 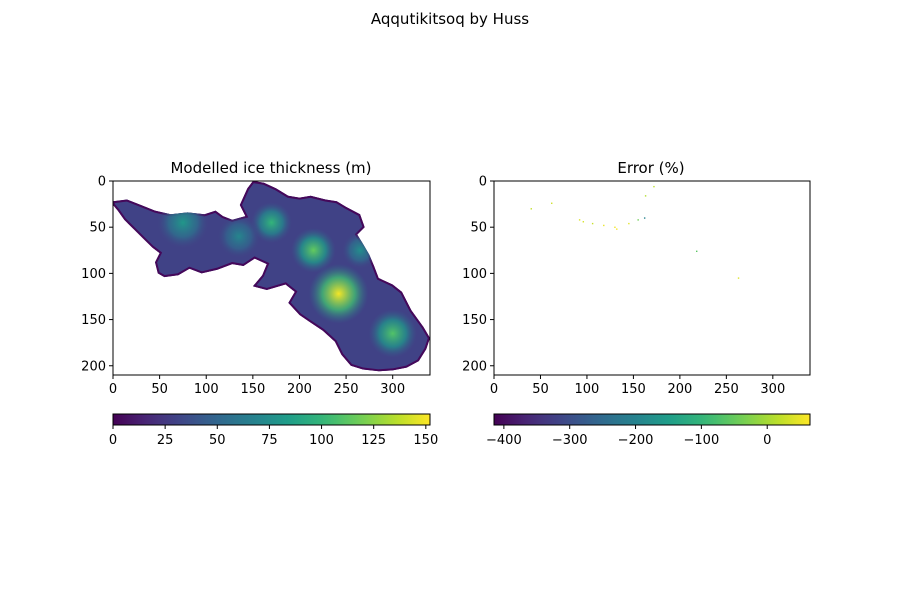 What do you see at coordinates (373, 440) in the screenshot?
I see `colorbar-tick-label: 125` at bounding box center [373, 440].